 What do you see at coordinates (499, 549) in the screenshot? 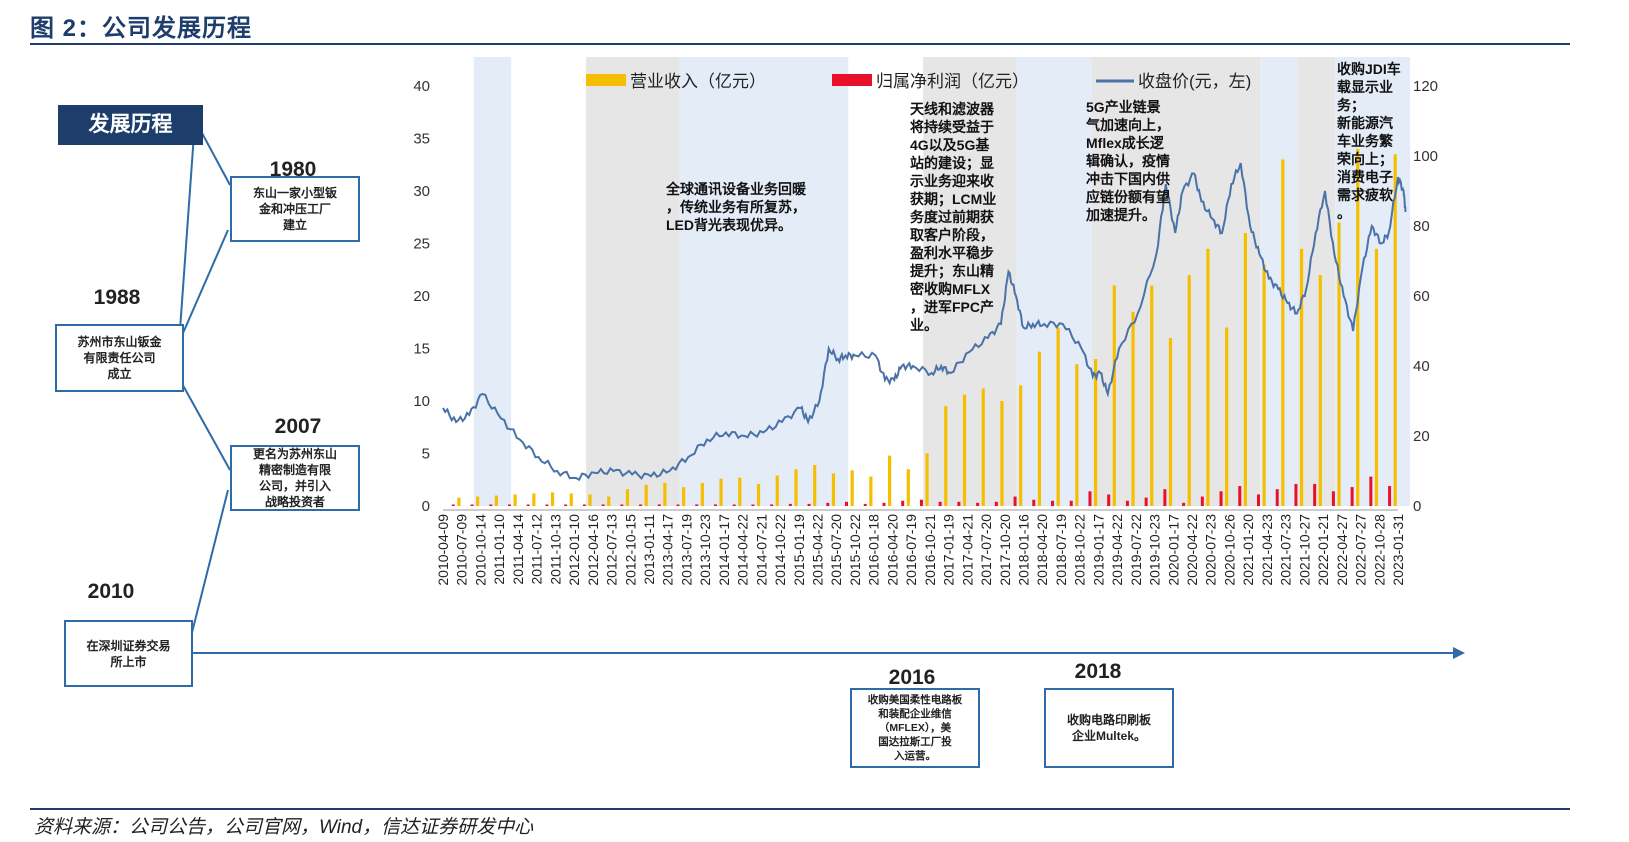
I see `x-axis-tick-label: 2011-01-10` at bounding box center [499, 549].